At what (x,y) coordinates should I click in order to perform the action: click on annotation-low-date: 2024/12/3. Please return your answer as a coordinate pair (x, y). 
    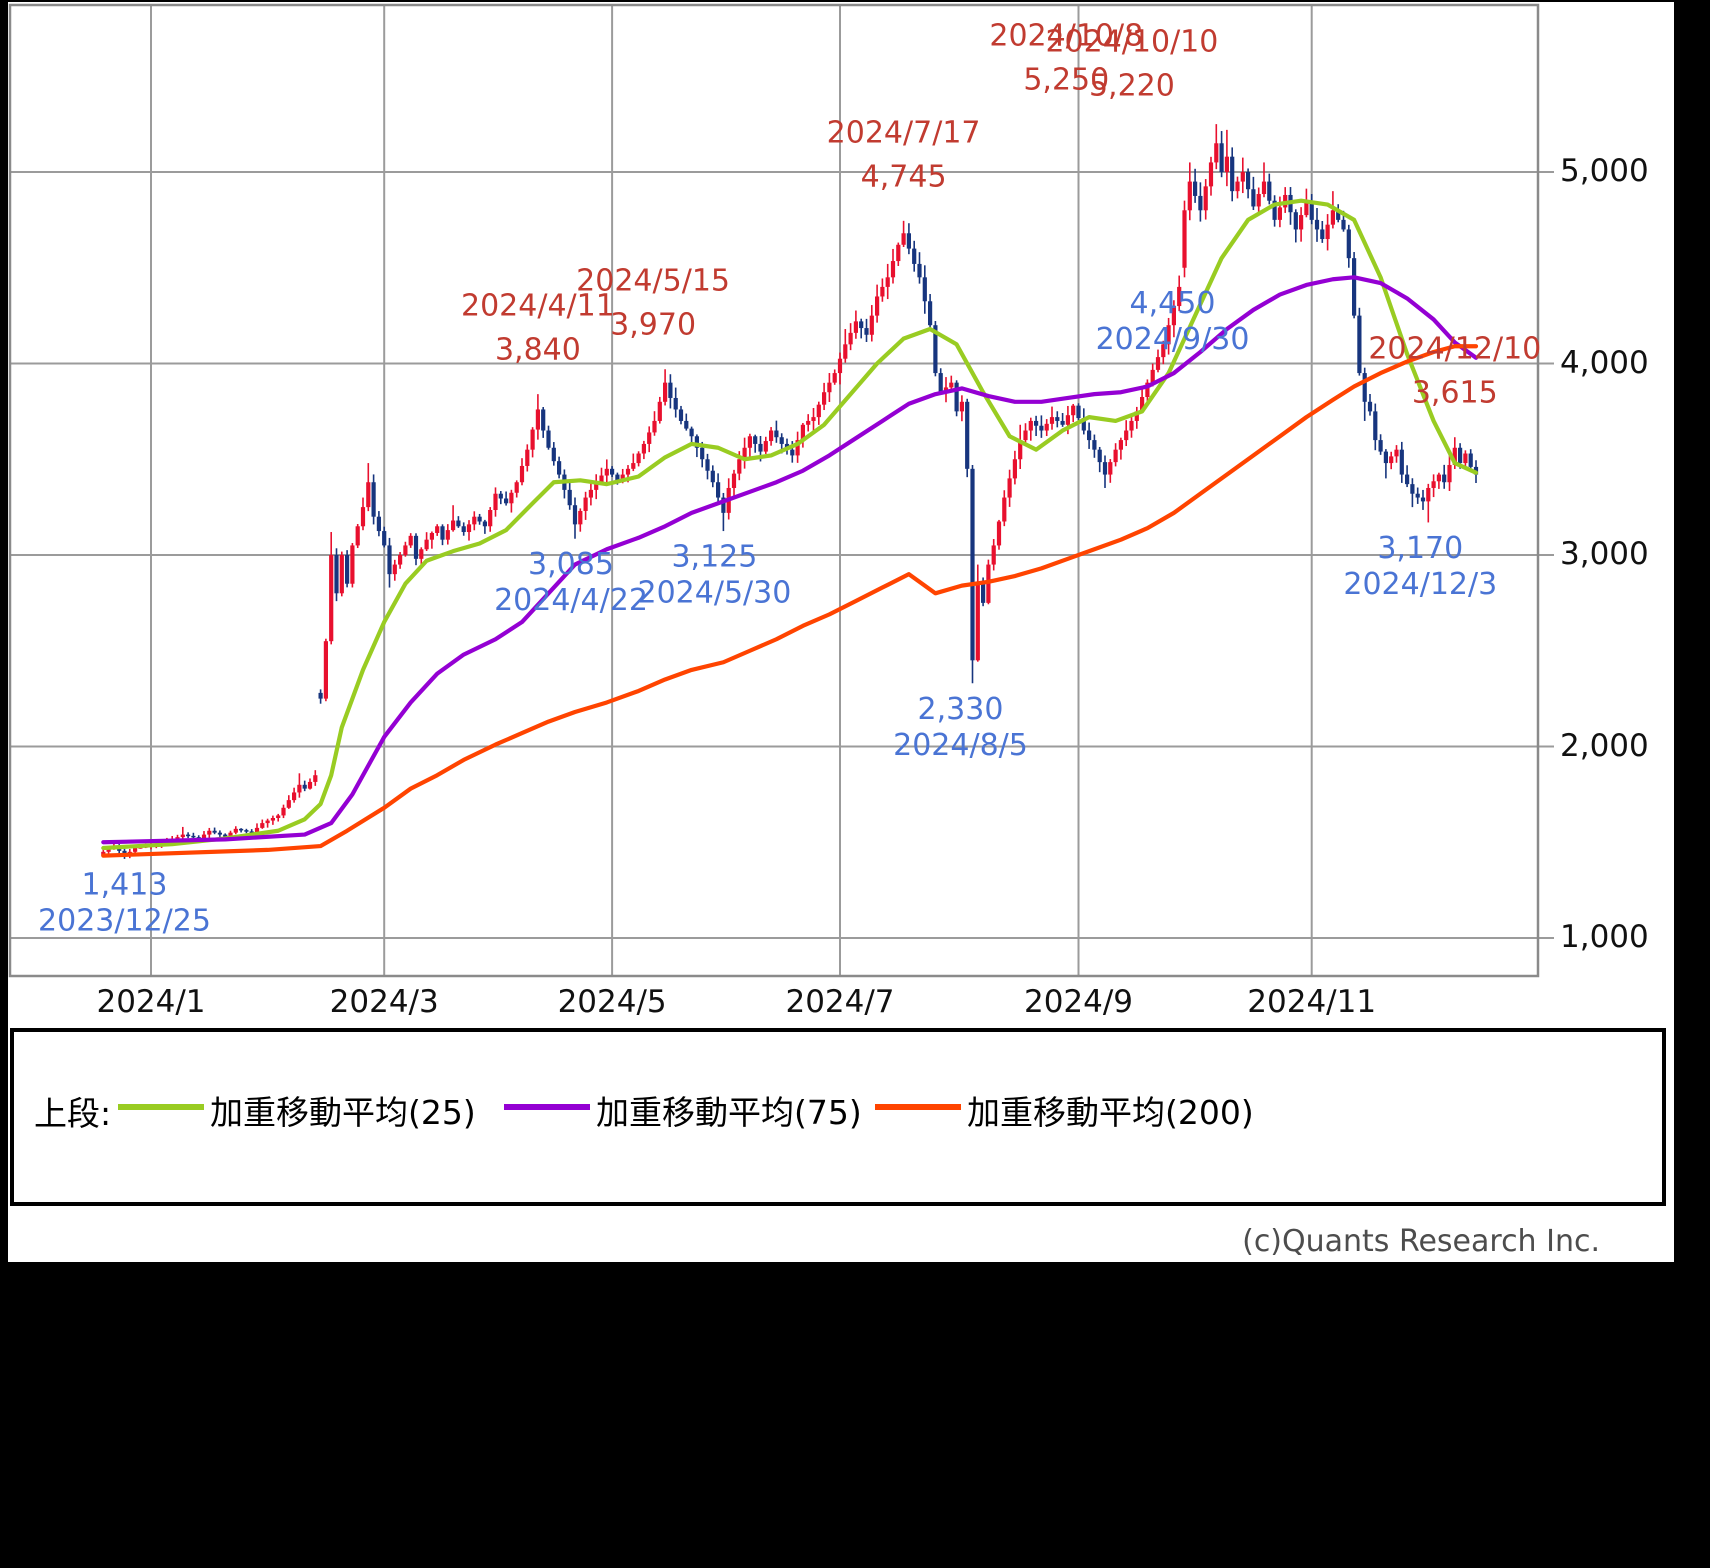
    Looking at the image, I should click on (1420, 584).